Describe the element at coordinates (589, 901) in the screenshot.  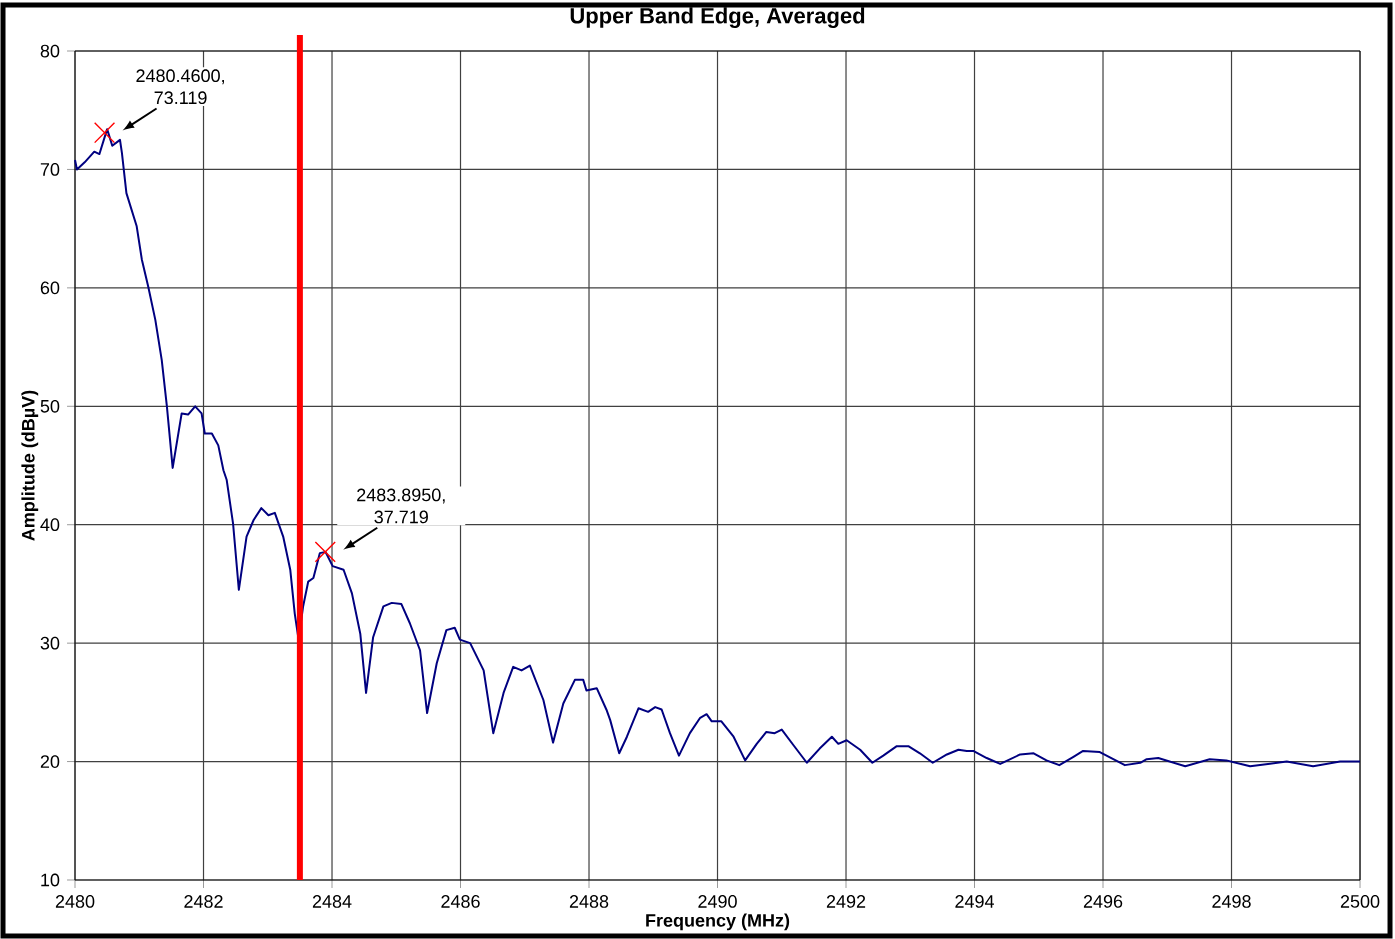
I see `x-tick-label: 2488` at that location.